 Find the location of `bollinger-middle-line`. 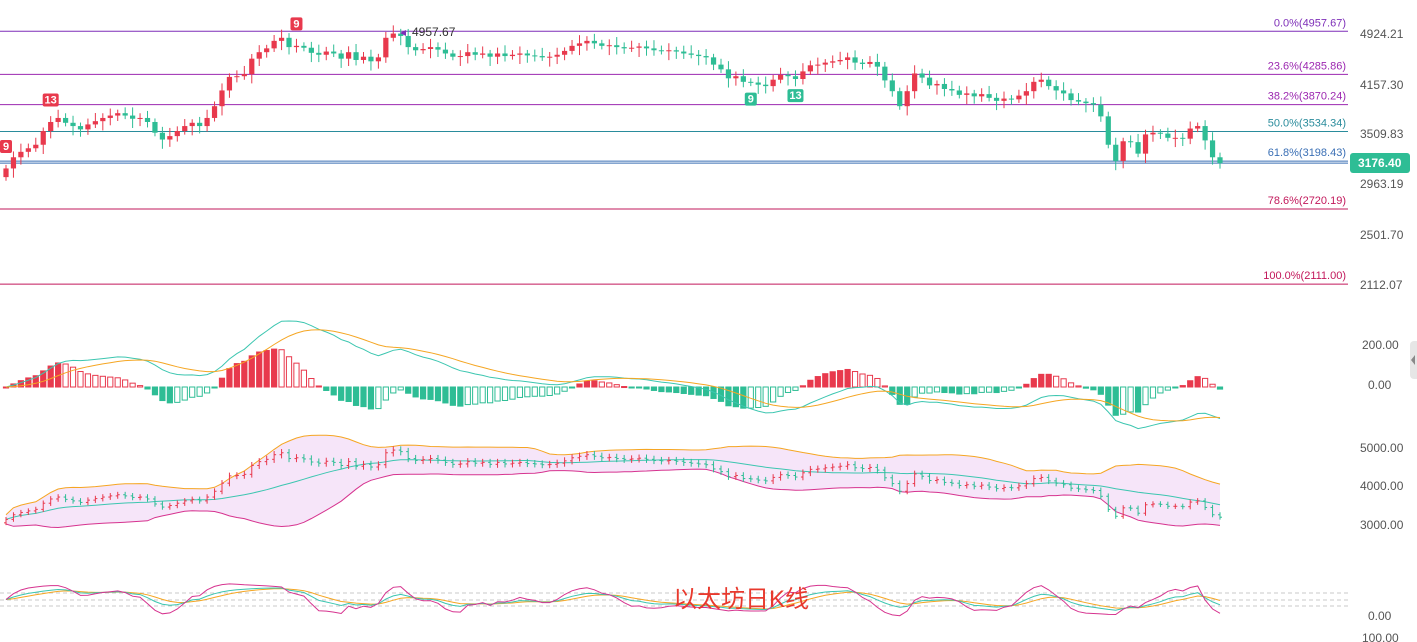

bollinger-middle-line is located at coordinates (613, 489).